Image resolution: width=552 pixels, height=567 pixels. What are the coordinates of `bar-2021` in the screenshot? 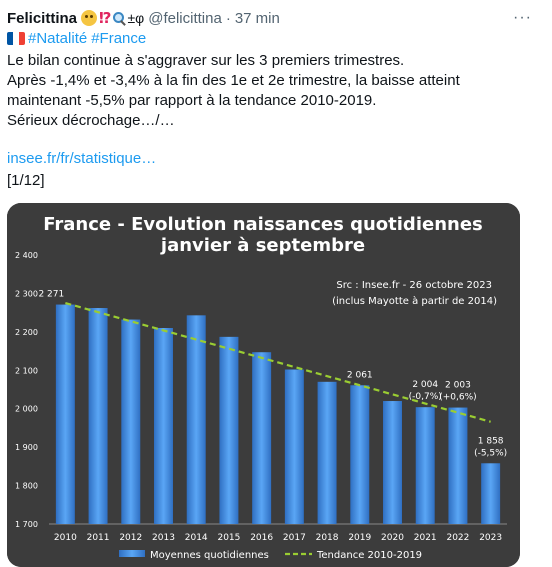 It's located at (425, 465).